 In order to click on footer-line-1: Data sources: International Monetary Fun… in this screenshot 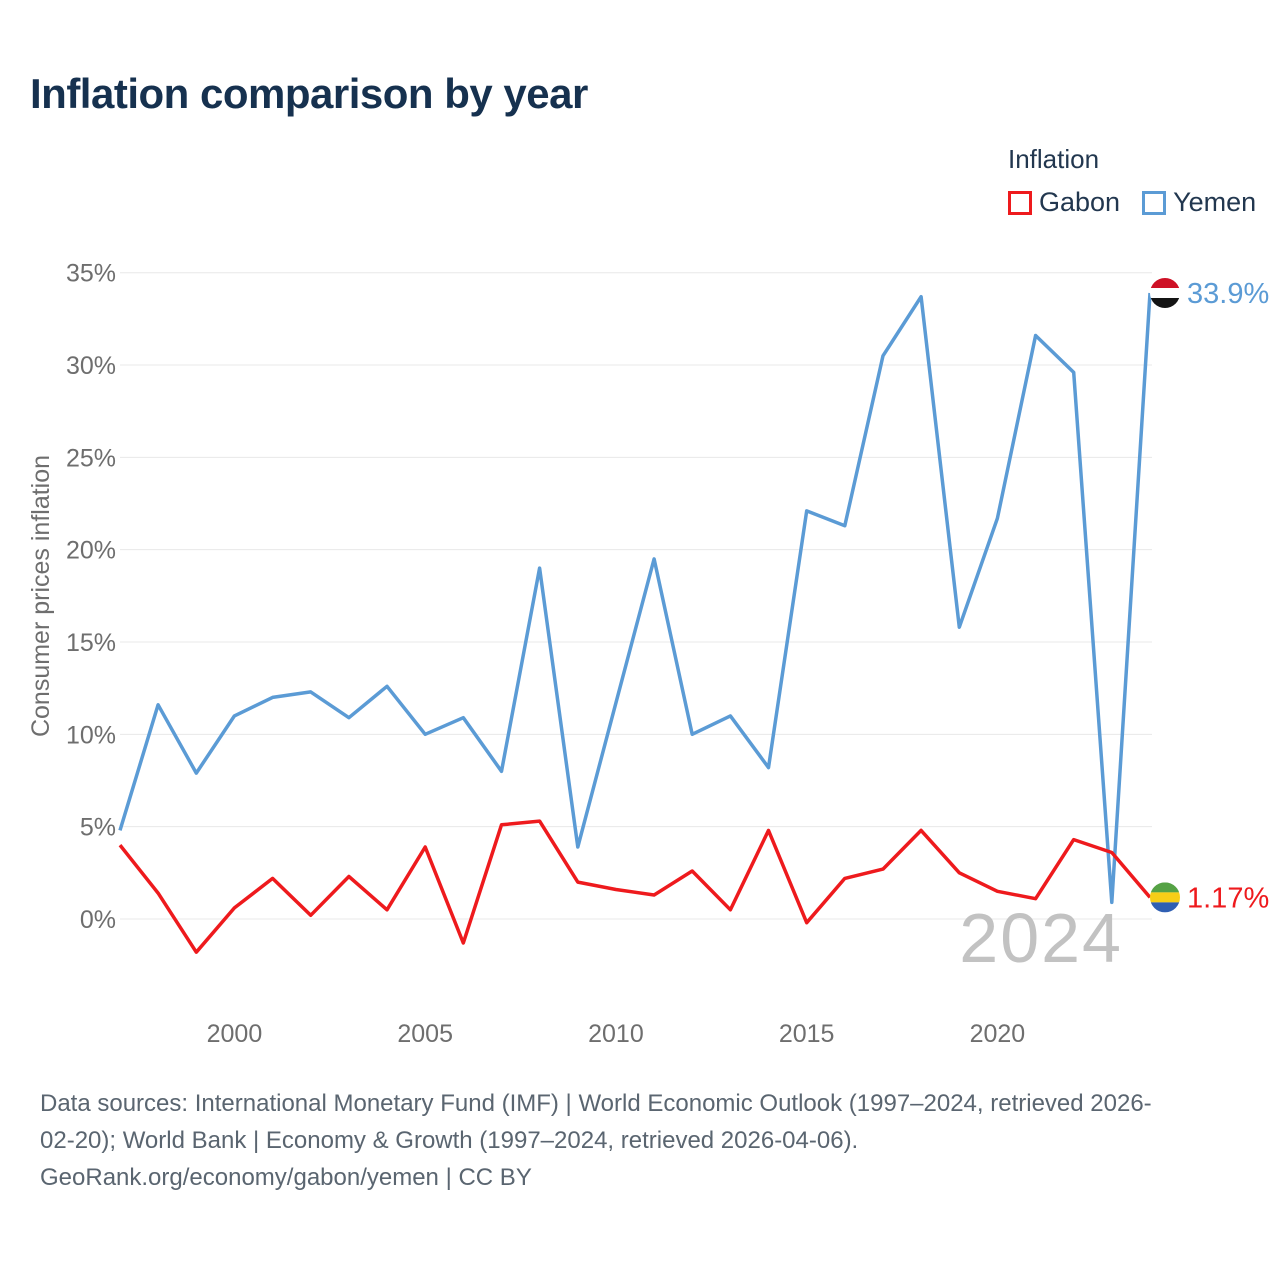, I will do `click(596, 1103)`.